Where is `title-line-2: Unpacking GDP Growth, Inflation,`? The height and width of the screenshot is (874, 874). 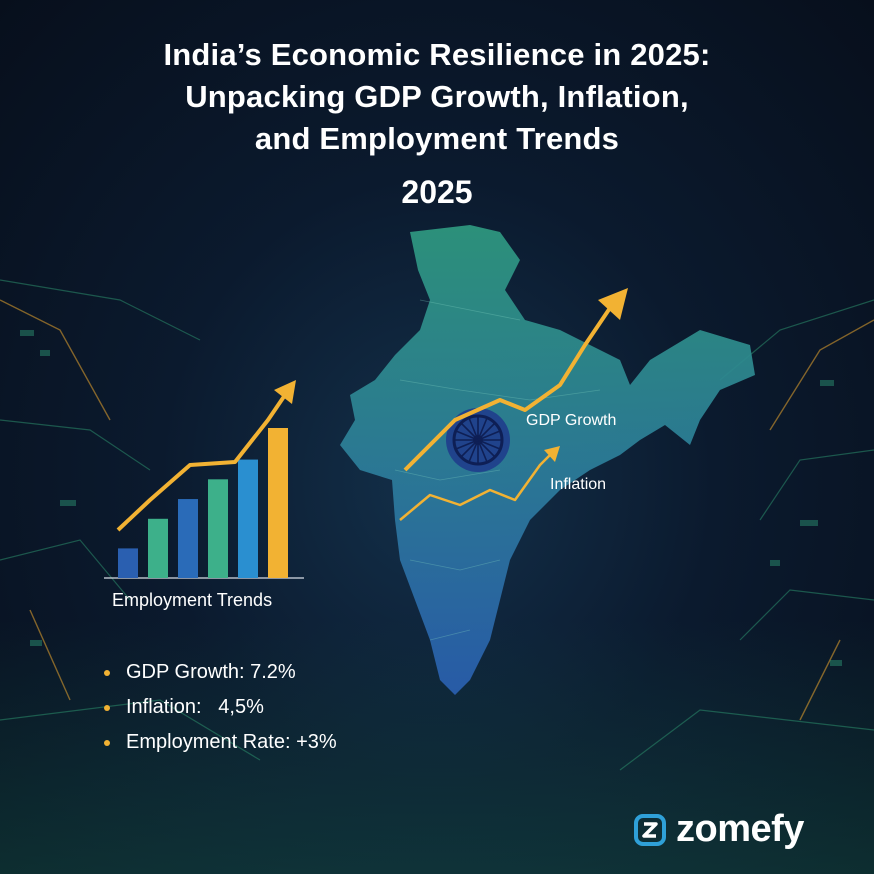 title-line-2: Unpacking GDP Growth, Inflation, is located at coordinates (437, 96).